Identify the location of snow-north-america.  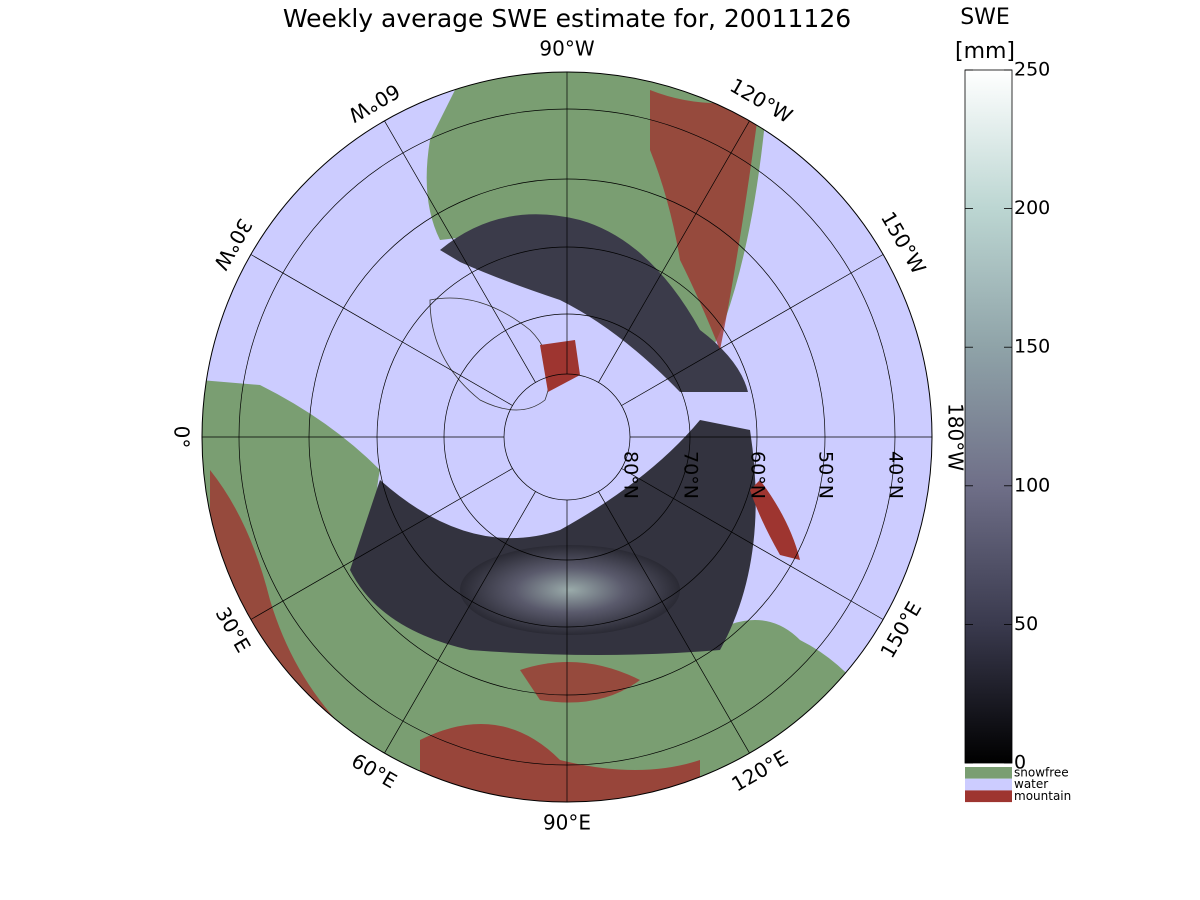
(594, 303).